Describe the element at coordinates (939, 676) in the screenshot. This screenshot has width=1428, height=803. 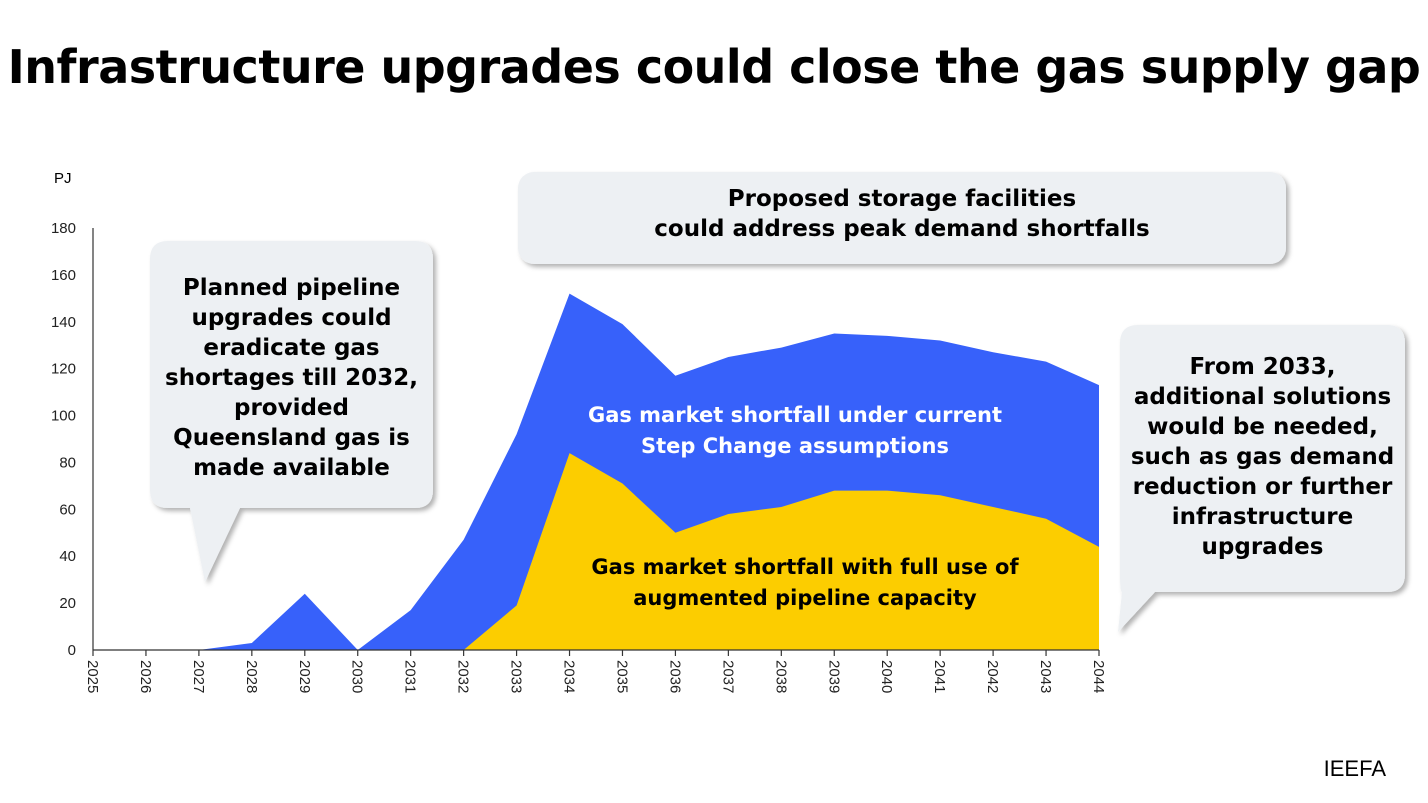
I see `x-tick-label: 2041` at that location.